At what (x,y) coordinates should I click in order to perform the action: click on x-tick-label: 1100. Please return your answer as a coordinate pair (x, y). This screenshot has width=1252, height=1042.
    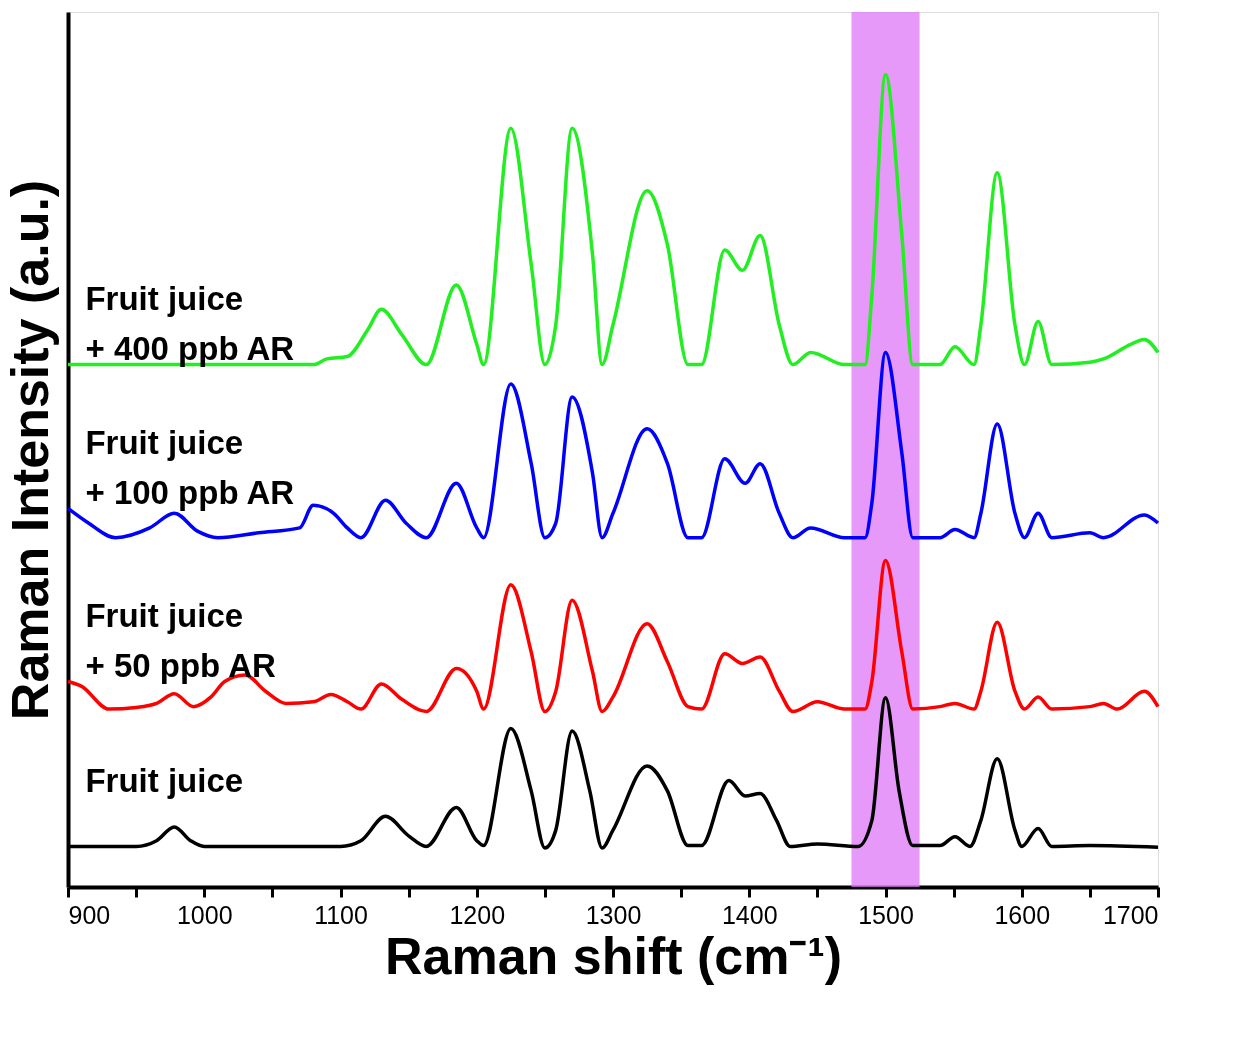
    Looking at the image, I should click on (341, 914).